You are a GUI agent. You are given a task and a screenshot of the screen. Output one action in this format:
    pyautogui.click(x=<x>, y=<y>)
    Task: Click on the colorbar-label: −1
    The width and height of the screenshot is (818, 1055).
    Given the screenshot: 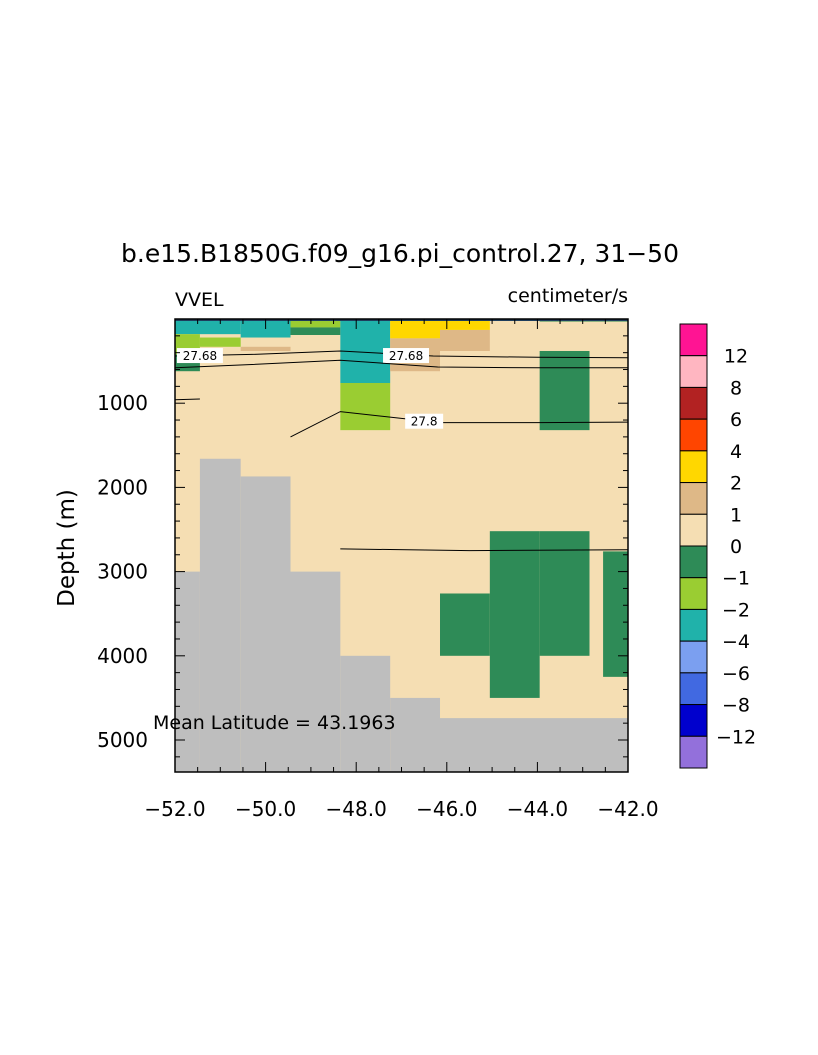 What is the action you would take?
    pyautogui.click(x=736, y=579)
    